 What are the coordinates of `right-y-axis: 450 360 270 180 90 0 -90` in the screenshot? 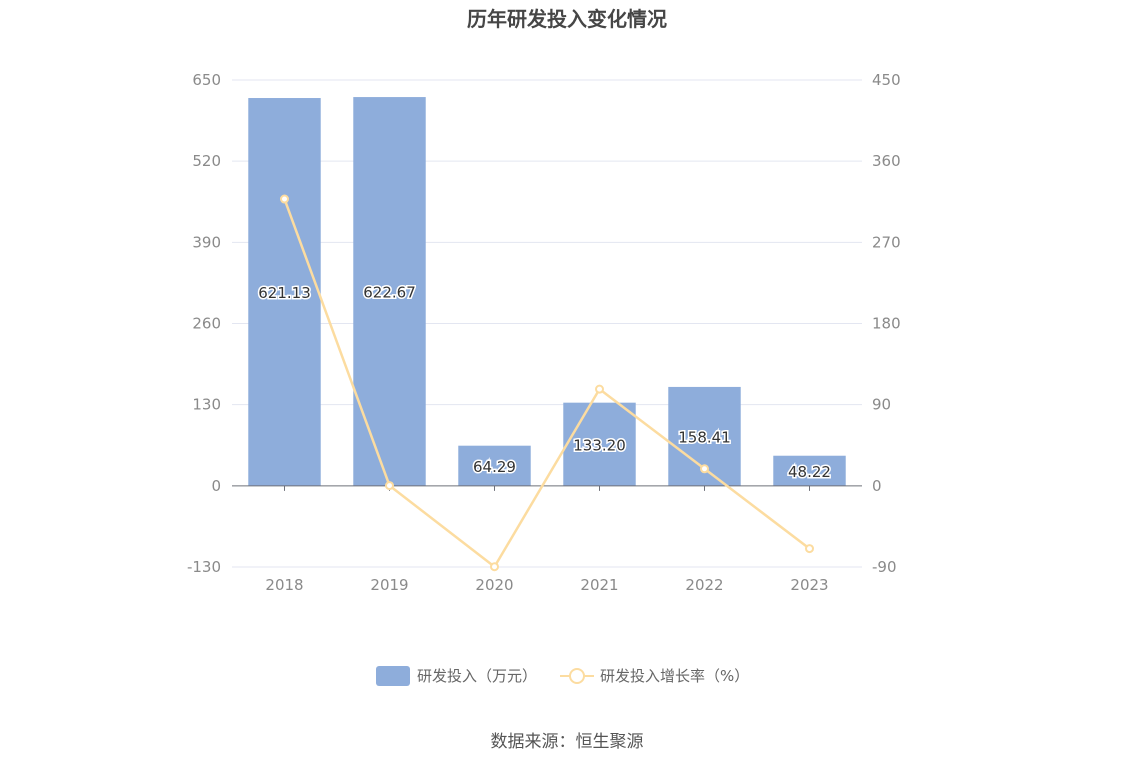 It's located at (886, 323).